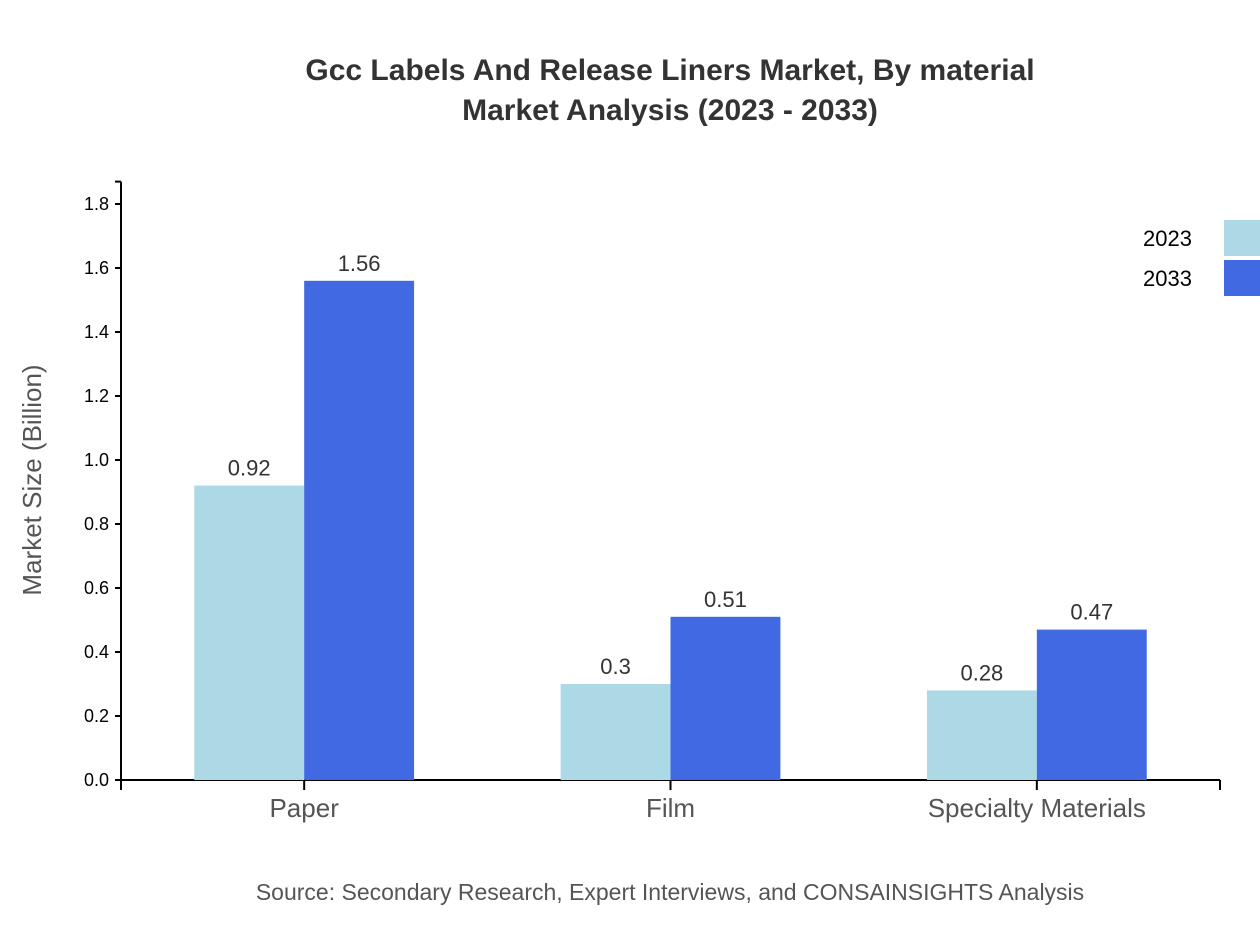  I want to click on y-tick-label: 1.8, so click(96, 204).